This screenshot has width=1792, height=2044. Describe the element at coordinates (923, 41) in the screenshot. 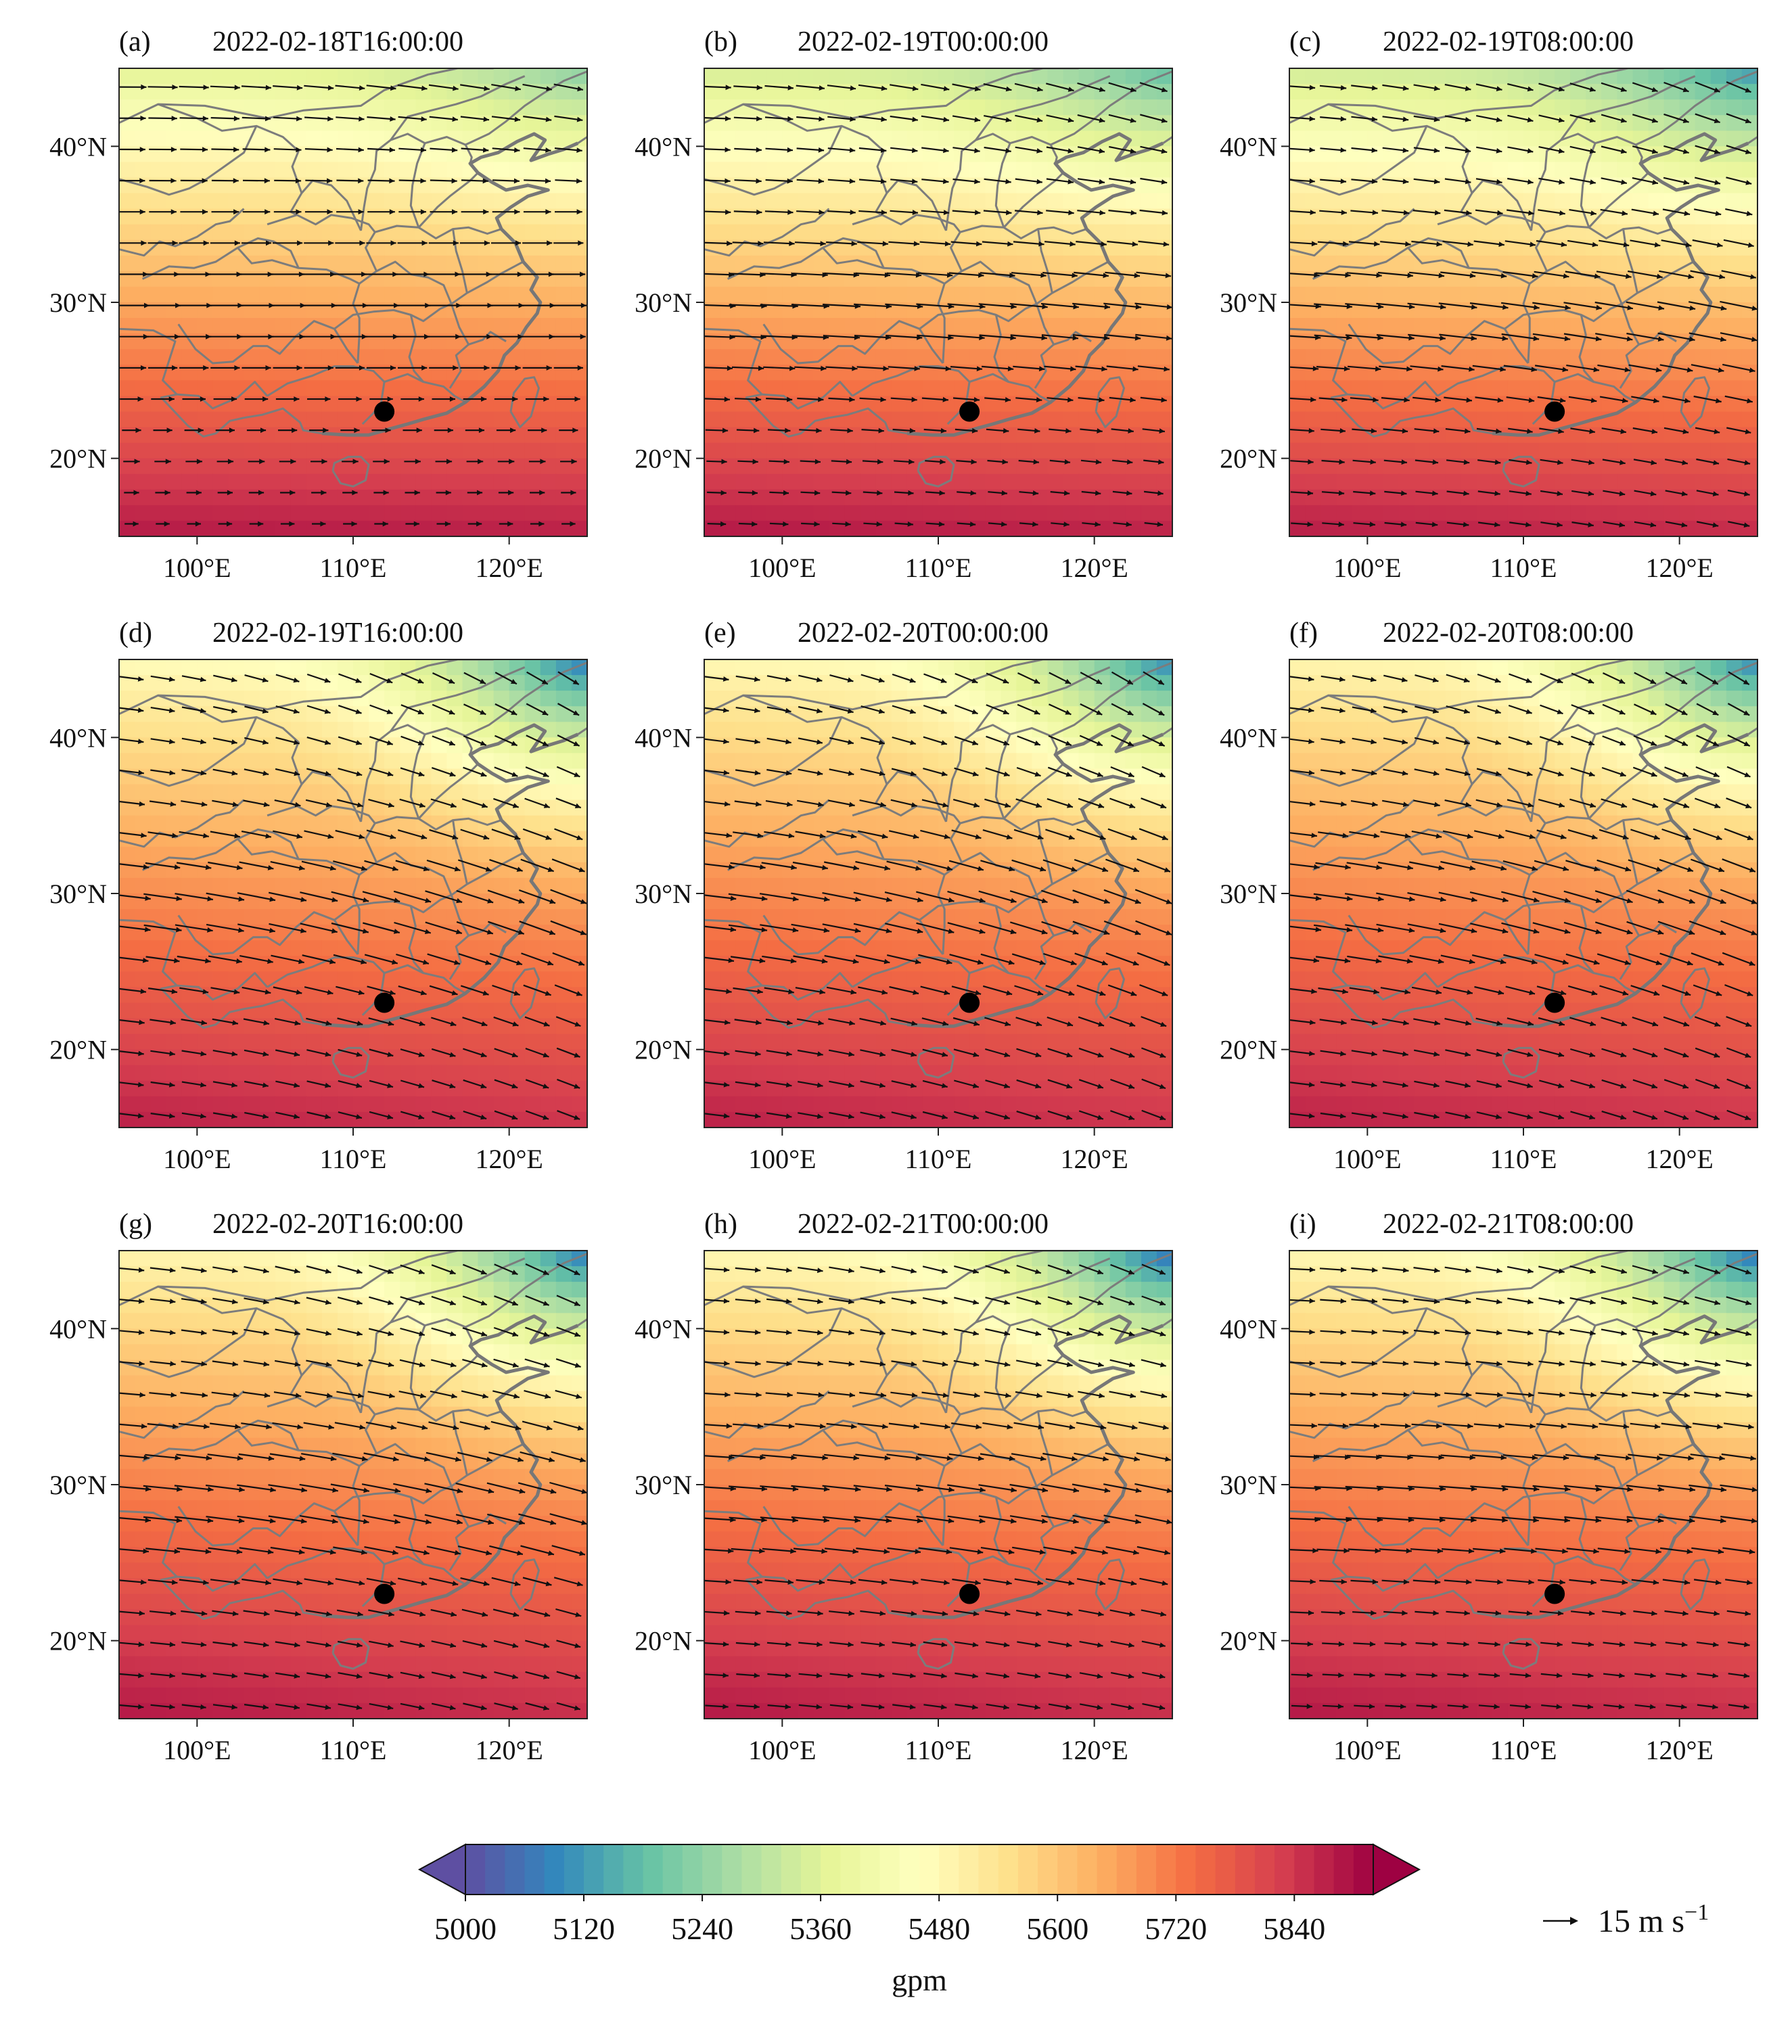

I see `panel-time: 2022-02-19T00:00:00` at that location.